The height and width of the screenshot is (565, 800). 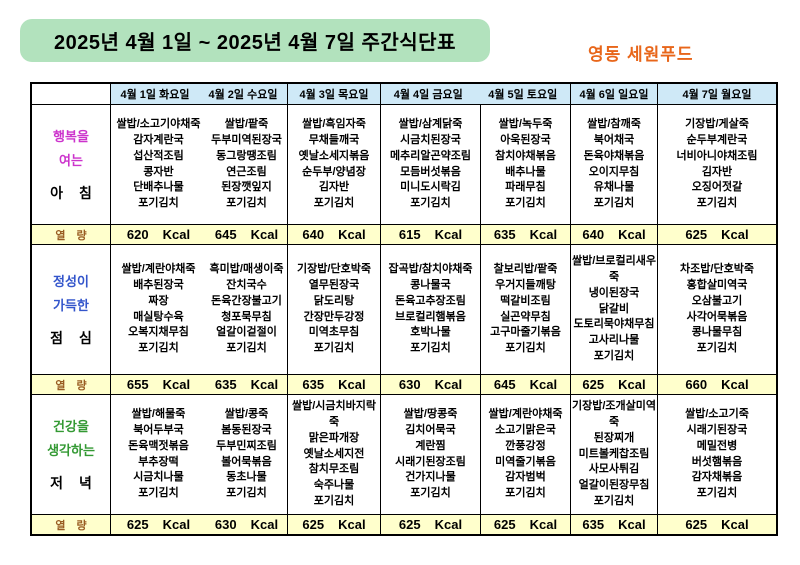 What do you see at coordinates (158, 429) in the screenshot?
I see `menu-item: 북어두부국` at bounding box center [158, 429].